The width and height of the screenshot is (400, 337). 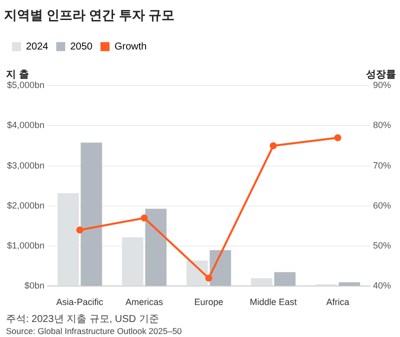 What do you see at coordinates (381, 285) in the screenshot?
I see `y2-tick-label: 40%` at bounding box center [381, 285].